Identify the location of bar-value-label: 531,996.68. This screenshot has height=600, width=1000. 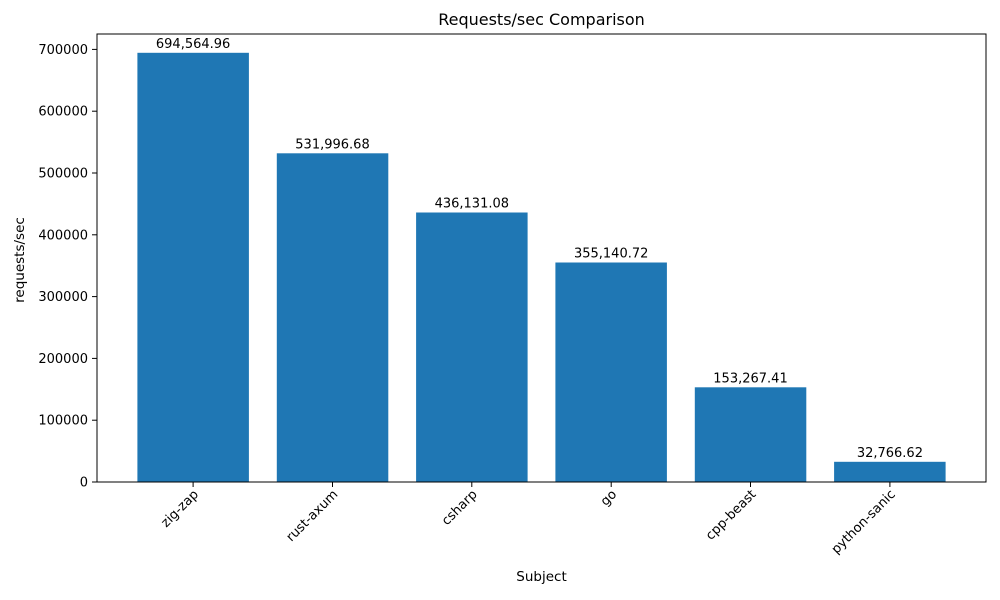
(332, 144).